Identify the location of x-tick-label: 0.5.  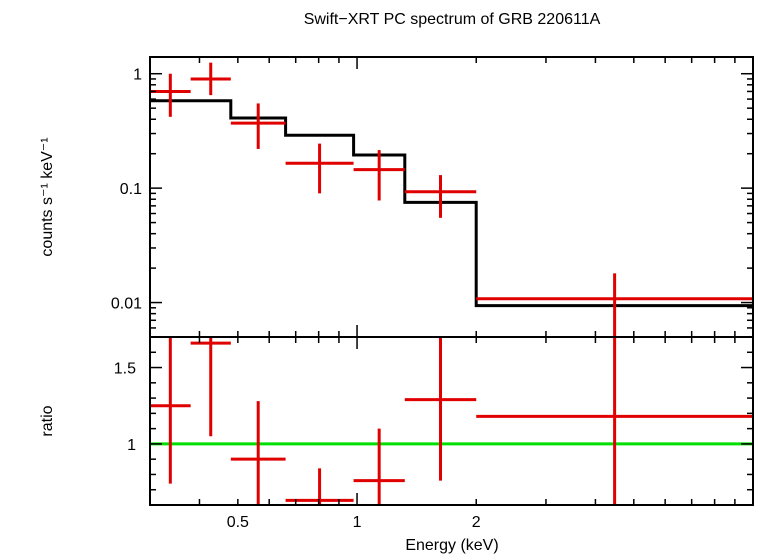
(238, 522).